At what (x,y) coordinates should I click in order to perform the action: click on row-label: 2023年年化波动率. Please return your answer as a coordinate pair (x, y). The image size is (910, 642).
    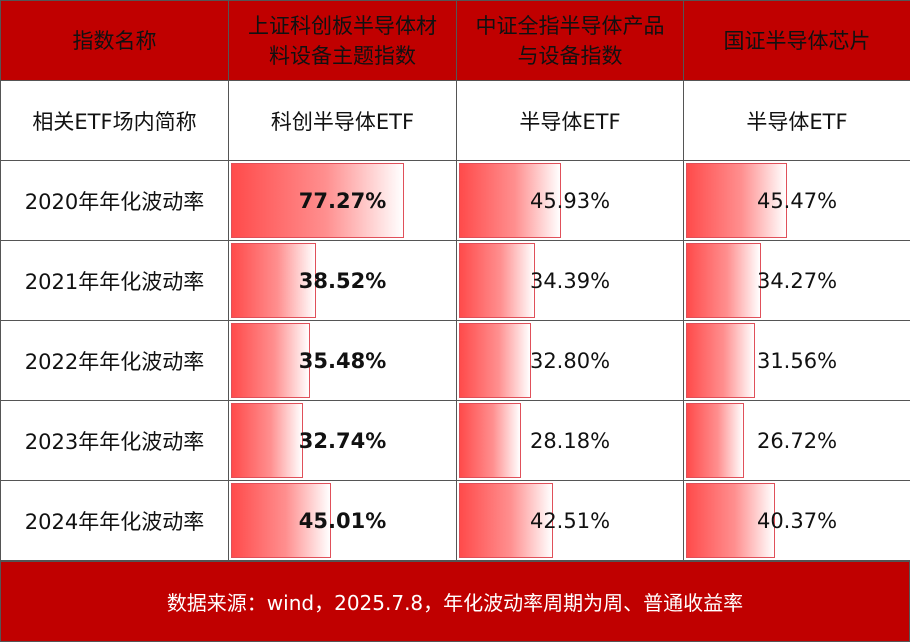
    Looking at the image, I should click on (114, 440).